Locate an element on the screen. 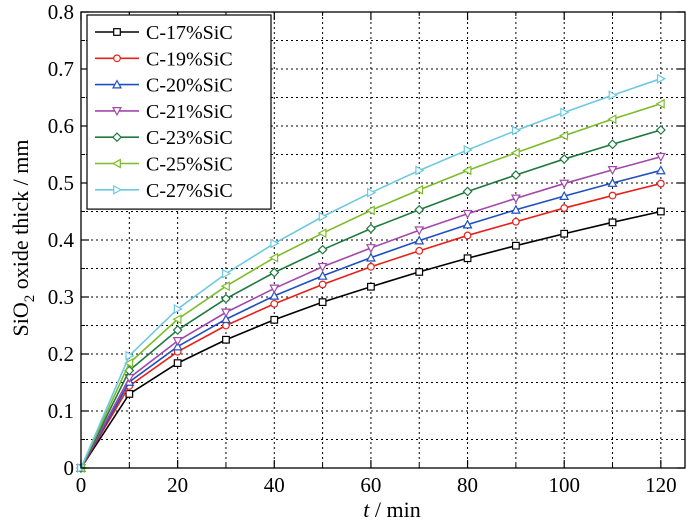  legend-entry: C-21%SiC is located at coordinates (164, 112).